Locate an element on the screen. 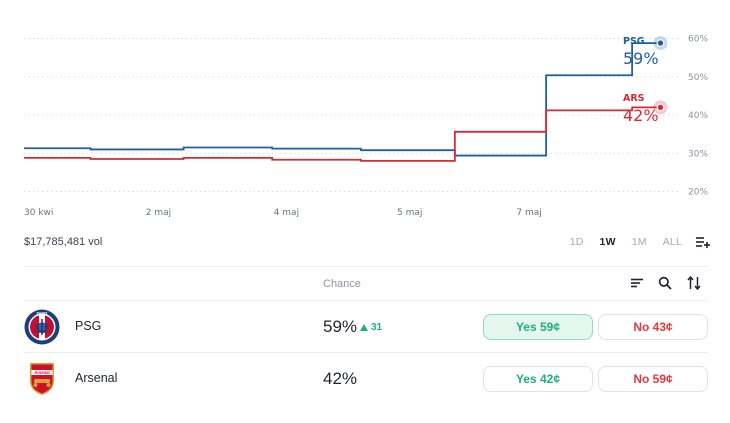 The width and height of the screenshot is (730, 423). series-value-label: 59% is located at coordinates (641, 58).